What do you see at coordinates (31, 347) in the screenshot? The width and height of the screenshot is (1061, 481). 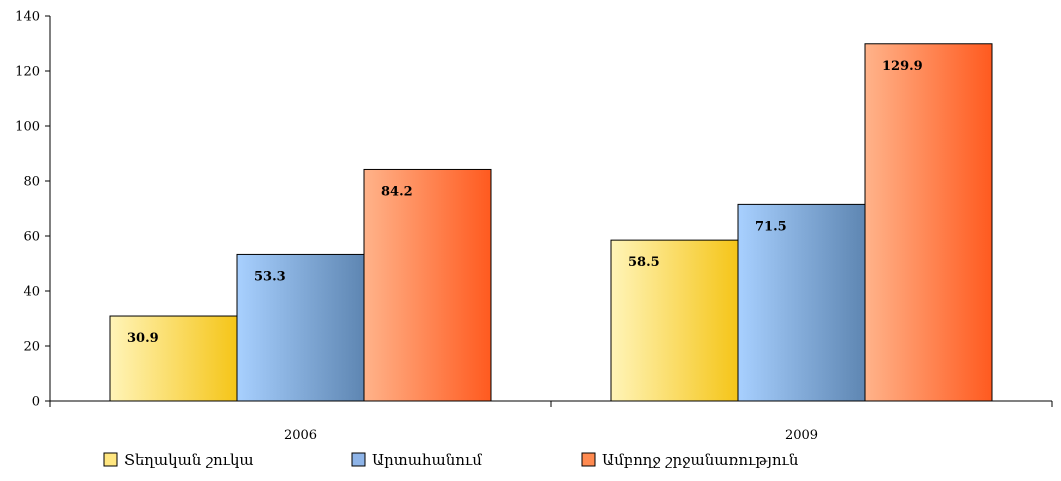 I see `y-tick-label: 20` at bounding box center [31, 347].